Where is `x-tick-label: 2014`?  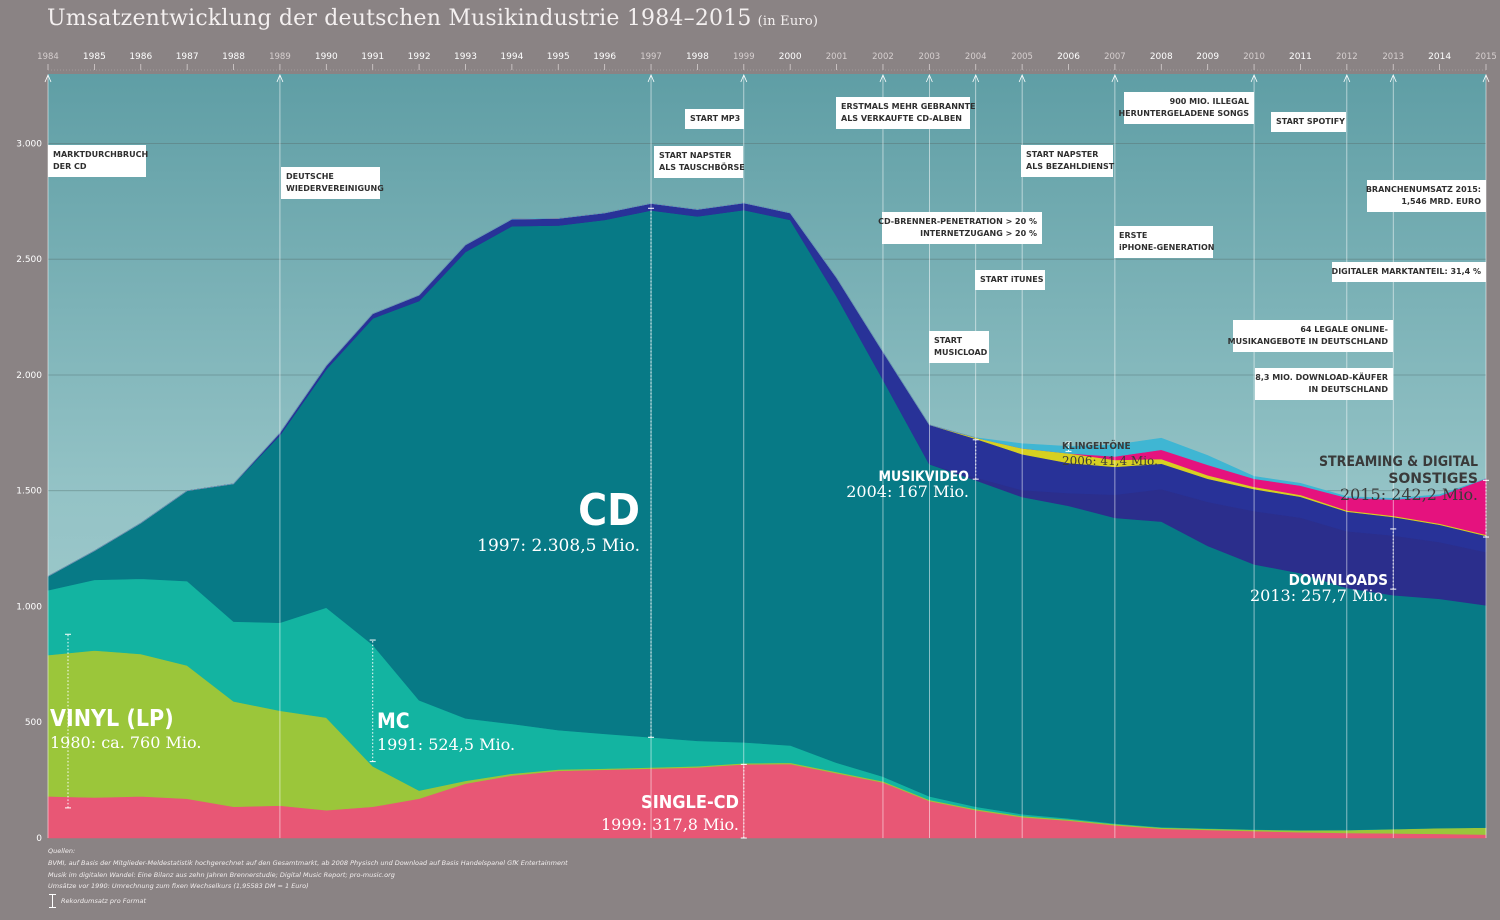 x-tick-label: 2014 is located at coordinates (1439, 57).